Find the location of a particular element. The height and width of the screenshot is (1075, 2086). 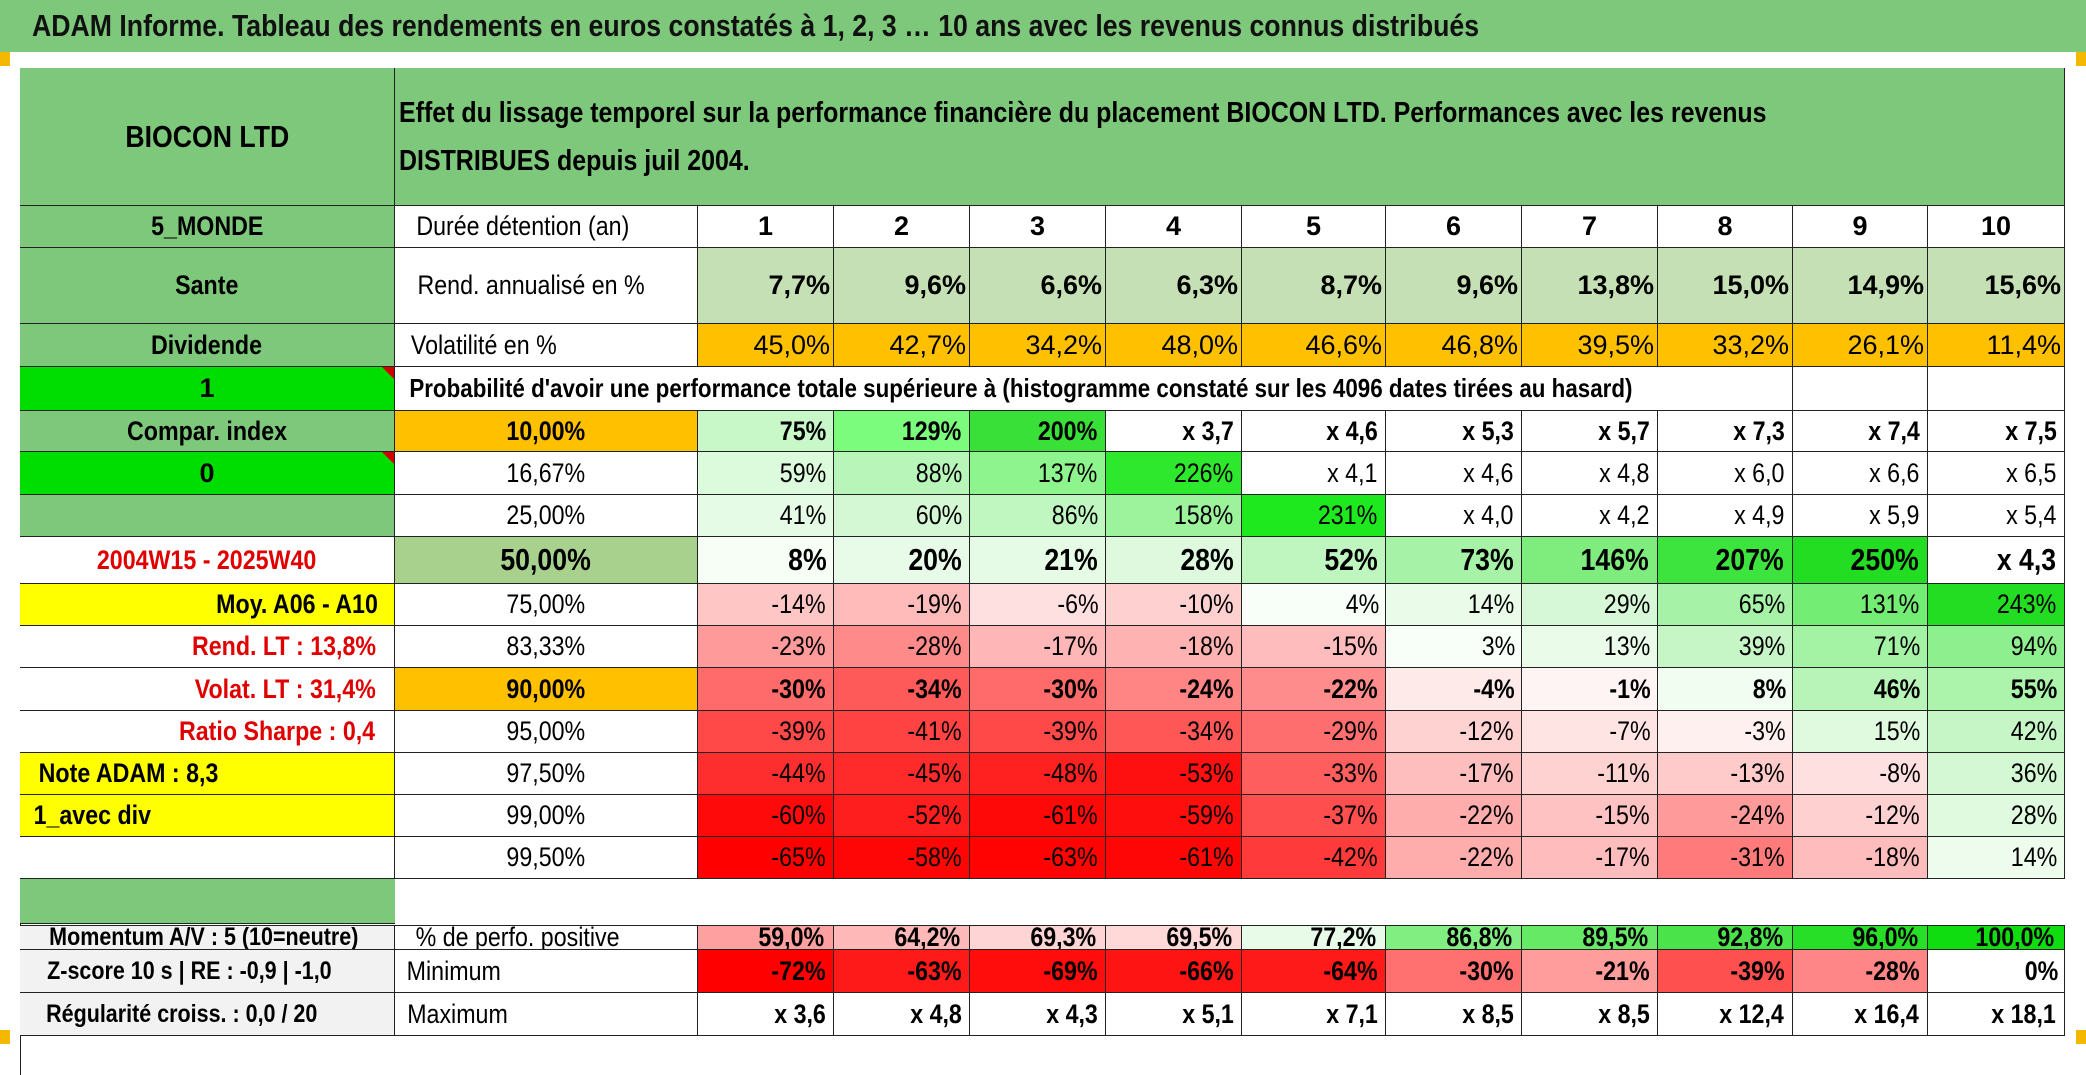

quantile-value: 55% is located at coordinates (1996, 689).